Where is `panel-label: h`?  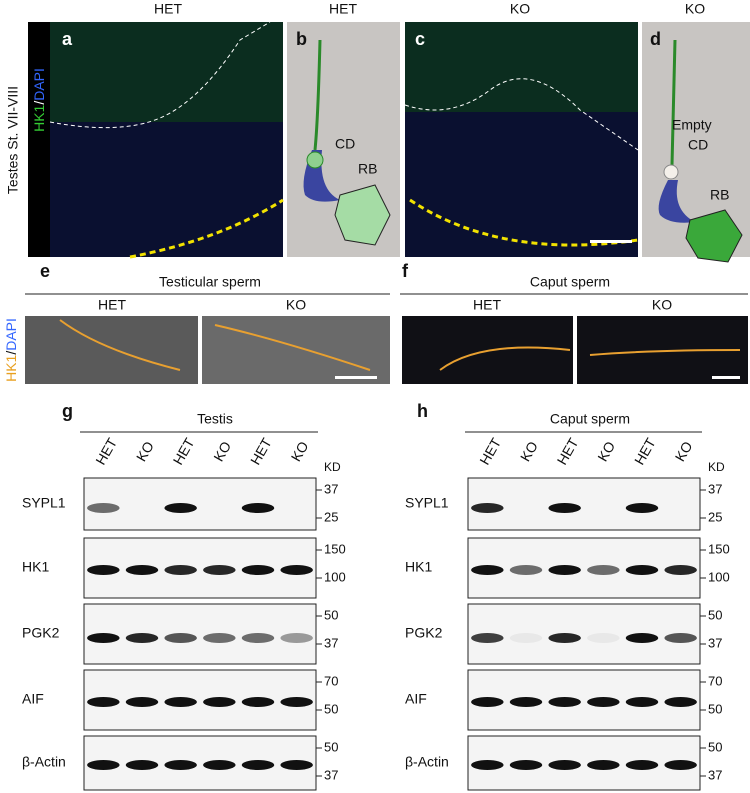 panel-label: h is located at coordinates (422, 411).